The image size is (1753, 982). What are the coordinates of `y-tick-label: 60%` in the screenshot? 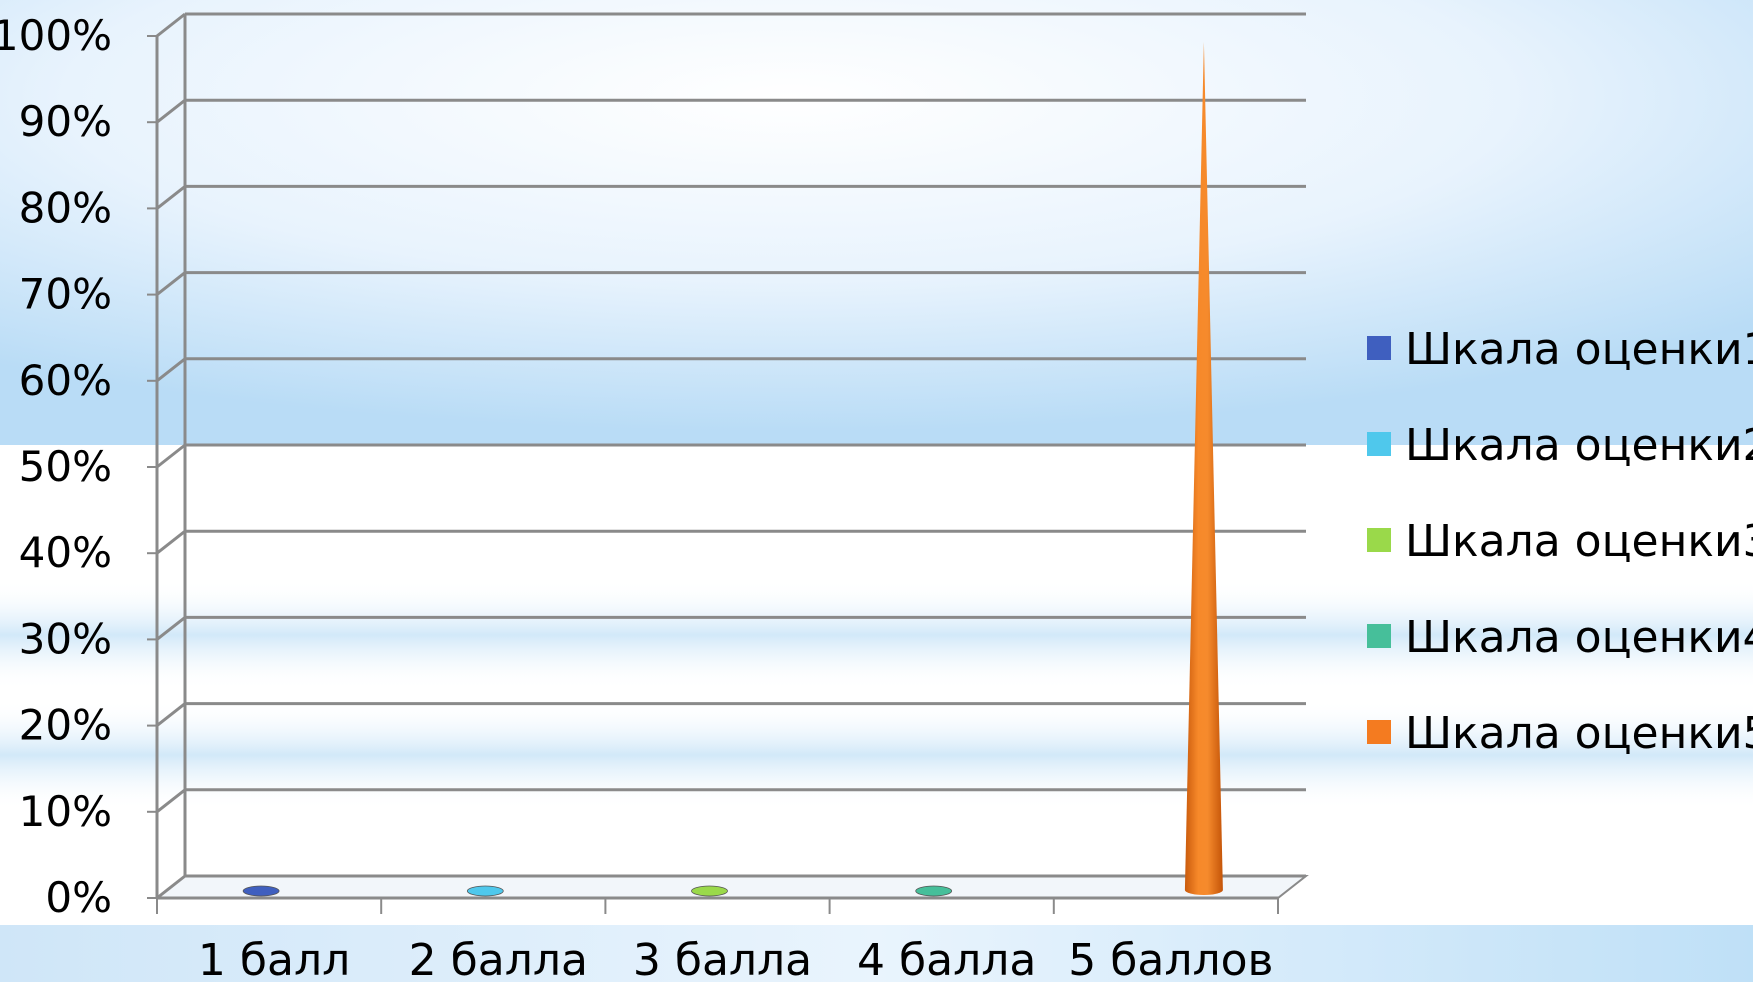 It's located at (65, 380).